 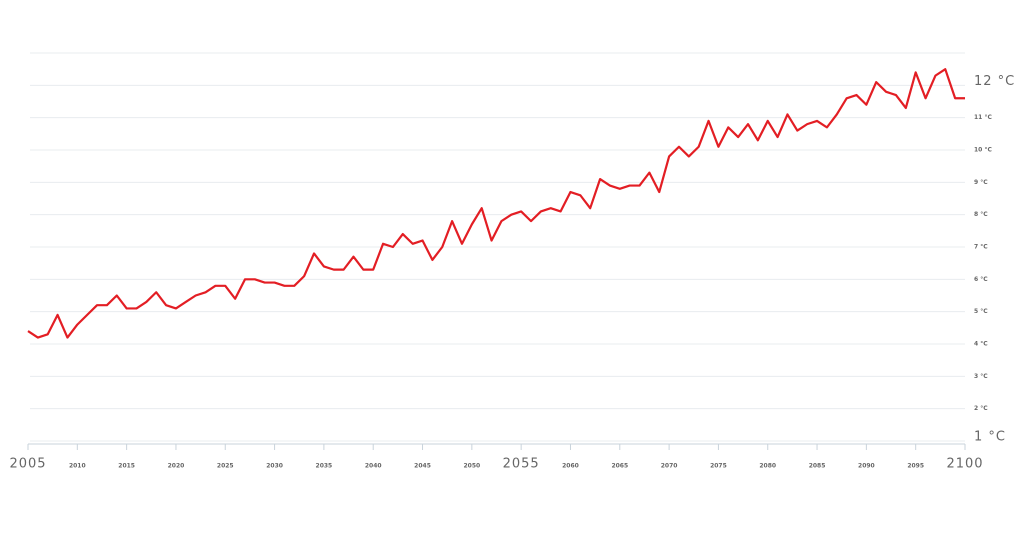 I want to click on x-tick-label: 2050, so click(x=471, y=466).